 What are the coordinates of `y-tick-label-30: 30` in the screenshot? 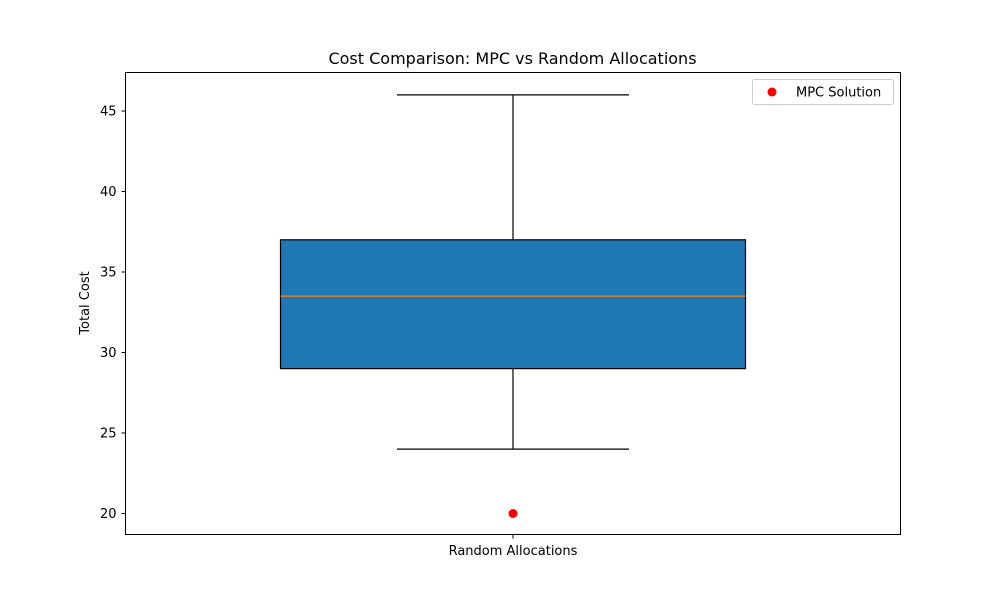 It's located at (108, 353).